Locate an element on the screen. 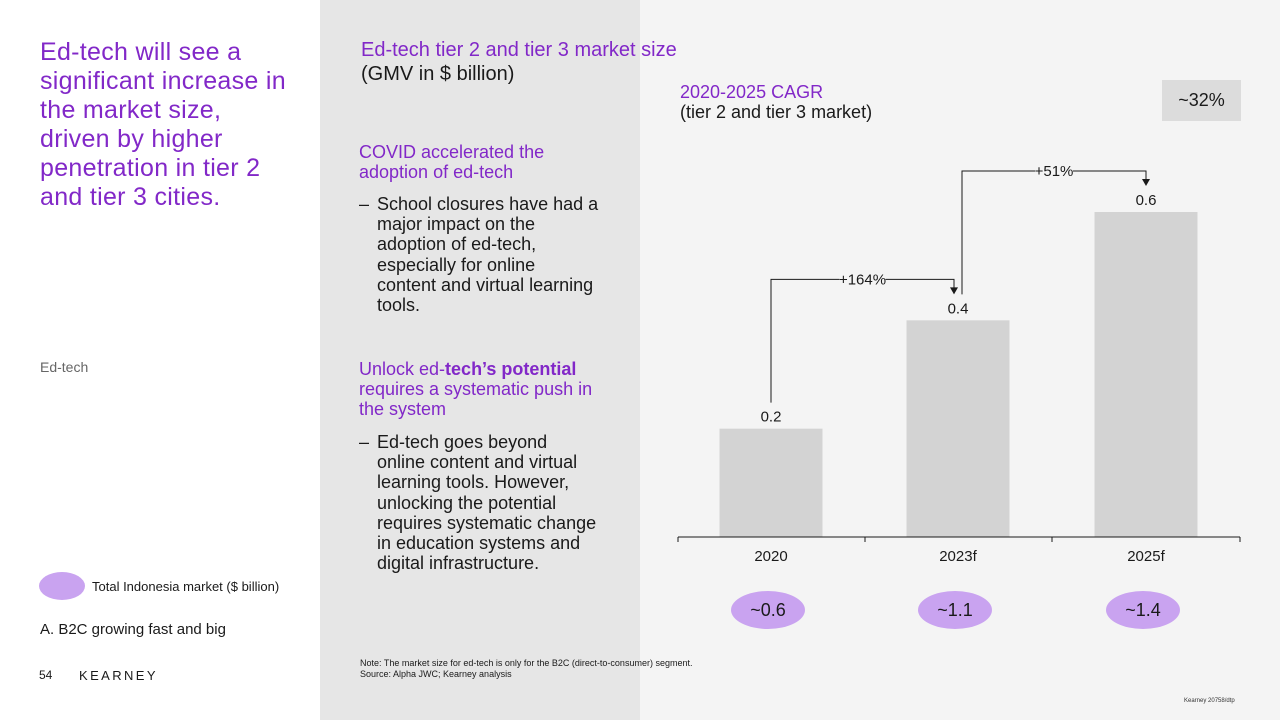 Image resolution: width=1280 pixels, height=720 pixels. chart-title: Ed-tech tier 2 and tier 3 market size is located at coordinates (519, 50).